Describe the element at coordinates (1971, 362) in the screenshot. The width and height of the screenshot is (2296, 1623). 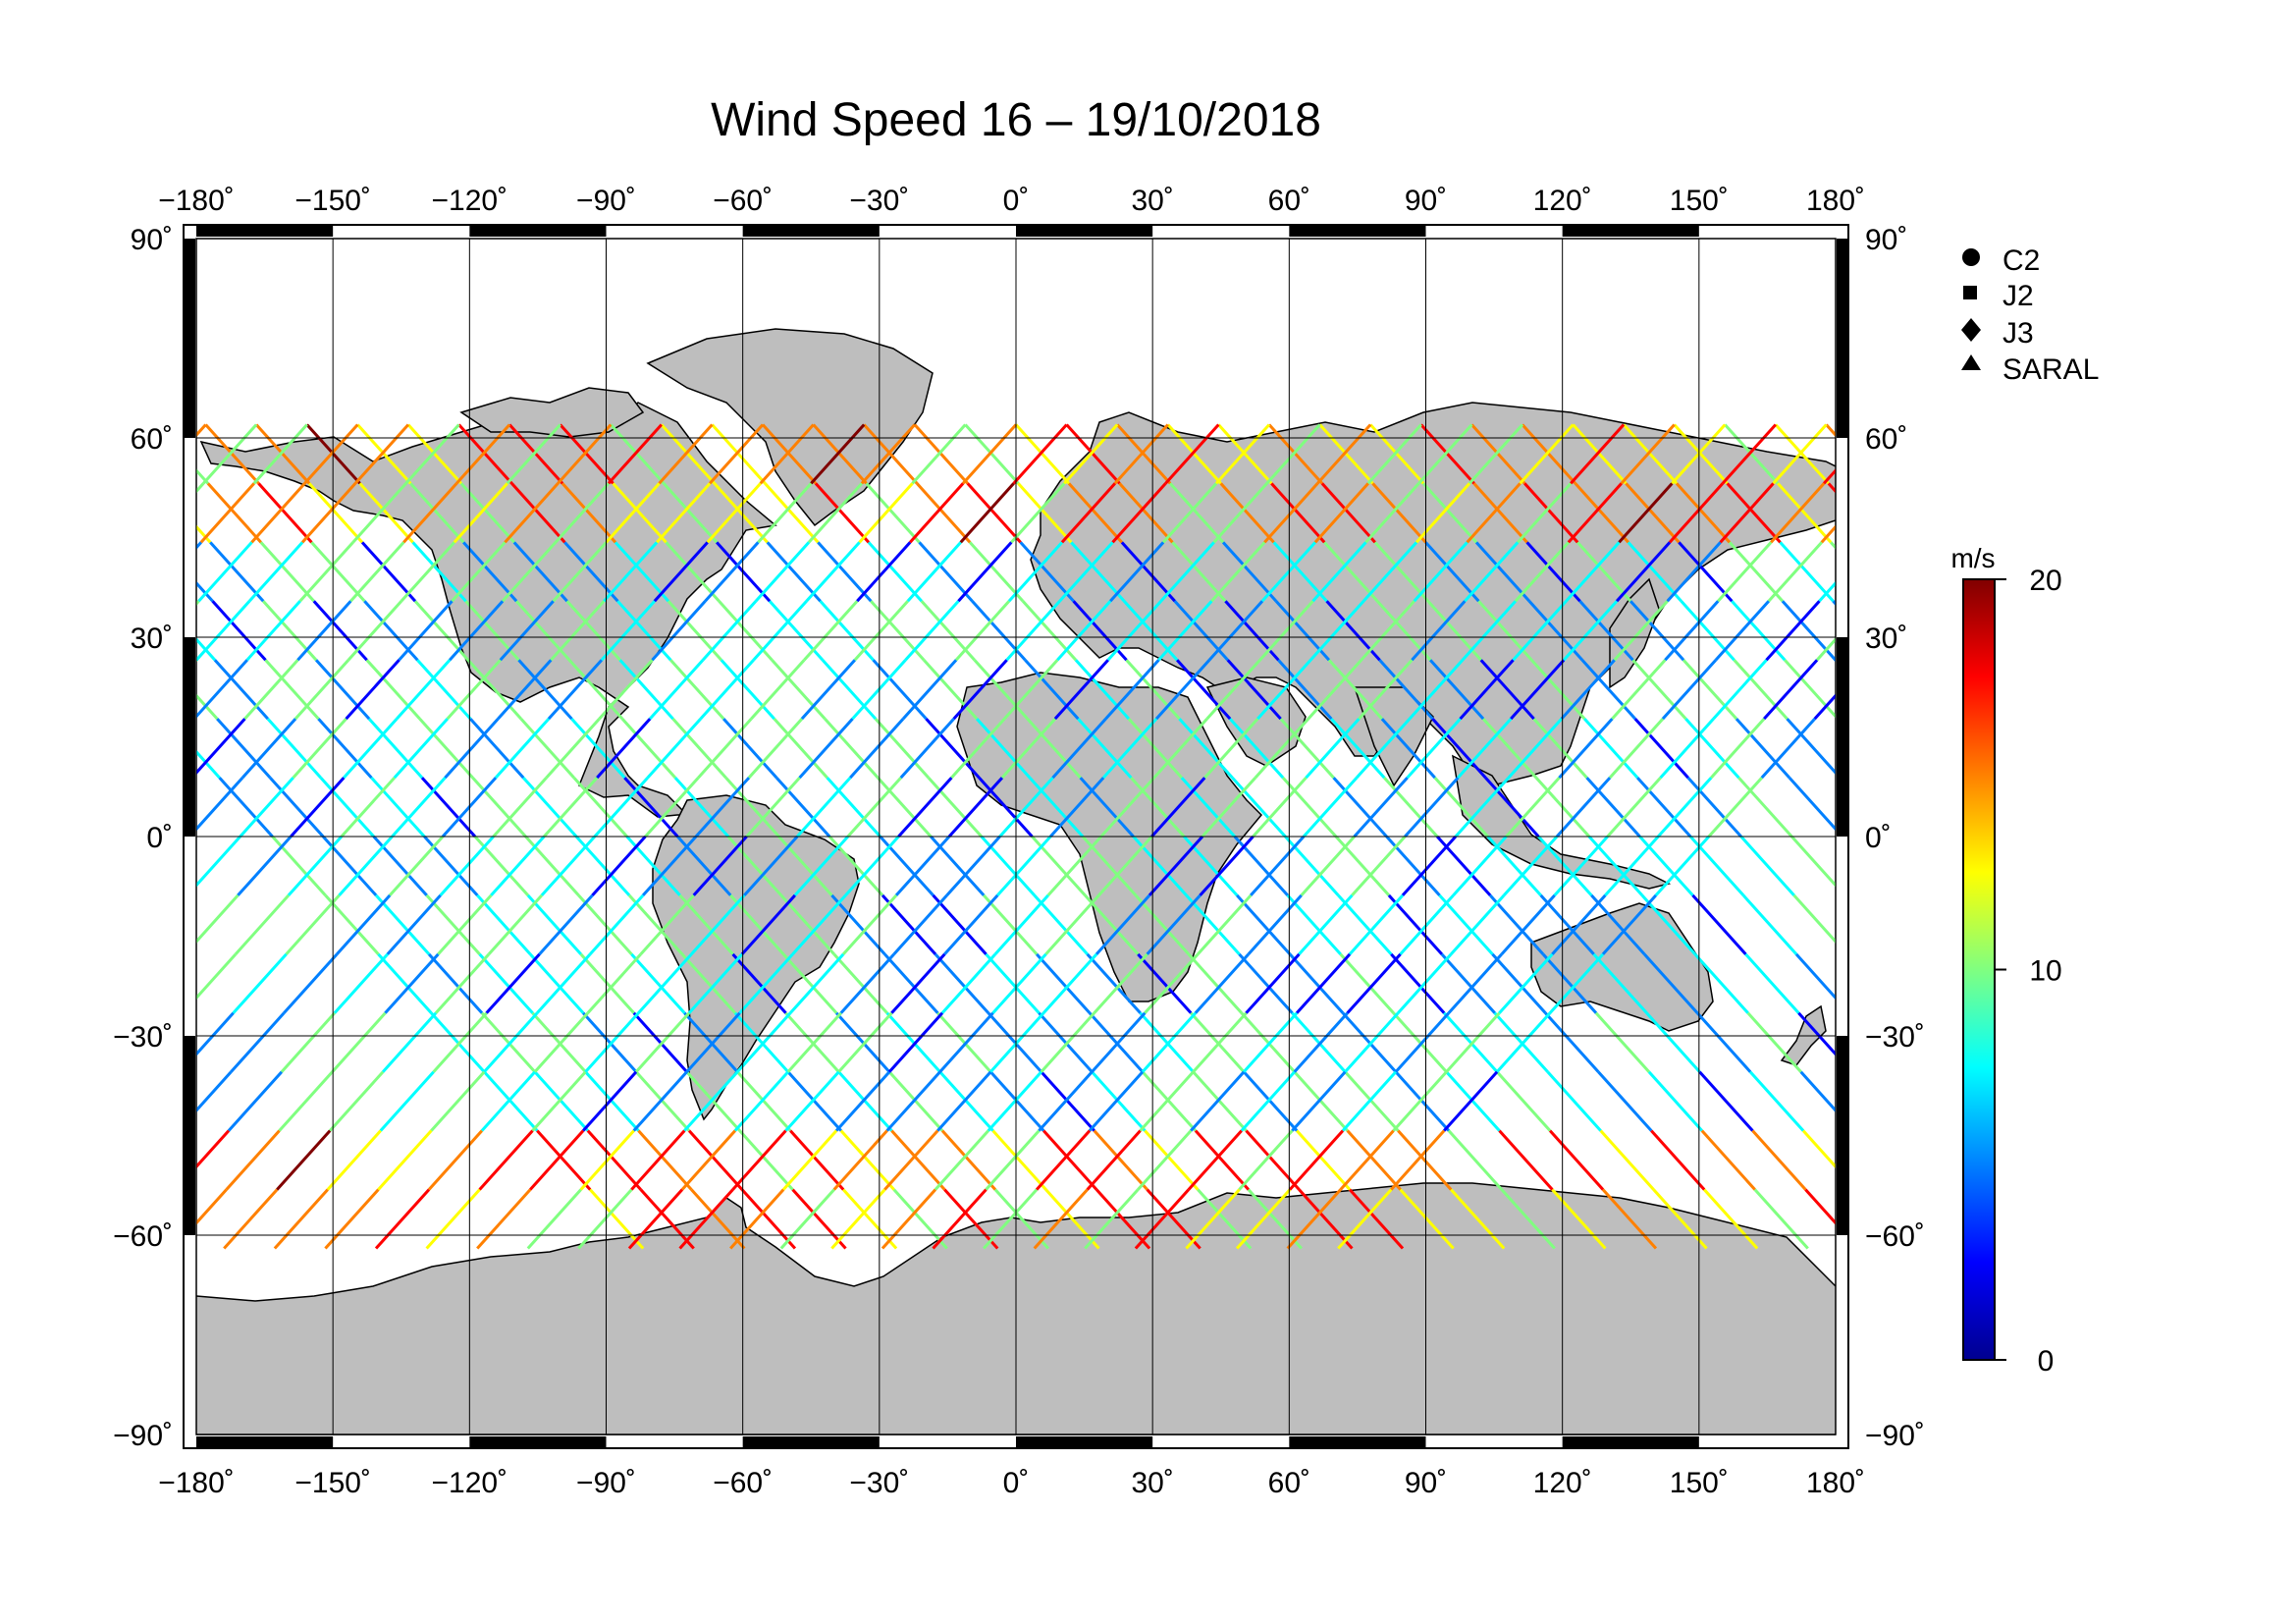
I see `triangle-marker-icon` at that location.